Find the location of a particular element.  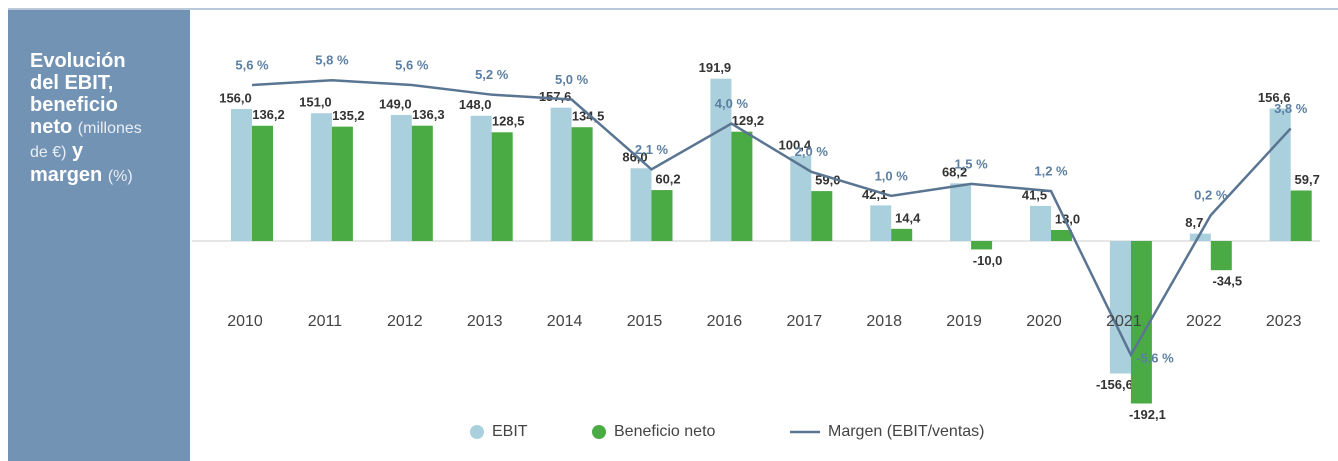

x-tick-label: 2014 is located at coordinates (565, 321).